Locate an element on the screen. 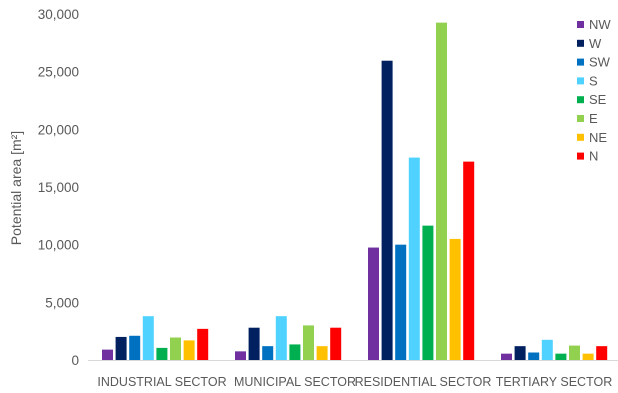 The height and width of the screenshot is (393, 618). y-tick-label: 0 is located at coordinates (75, 360).